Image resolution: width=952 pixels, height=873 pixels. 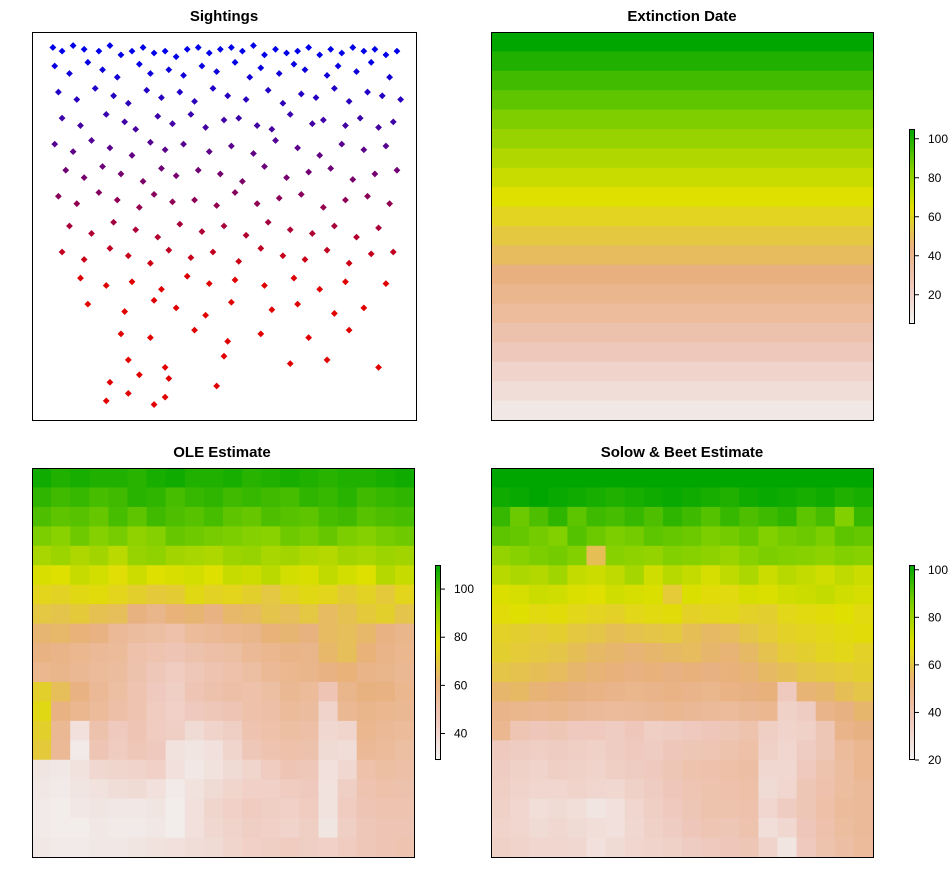 I want to click on legend-ole-estimate: 40 60 80 100, so click(x=454, y=663).